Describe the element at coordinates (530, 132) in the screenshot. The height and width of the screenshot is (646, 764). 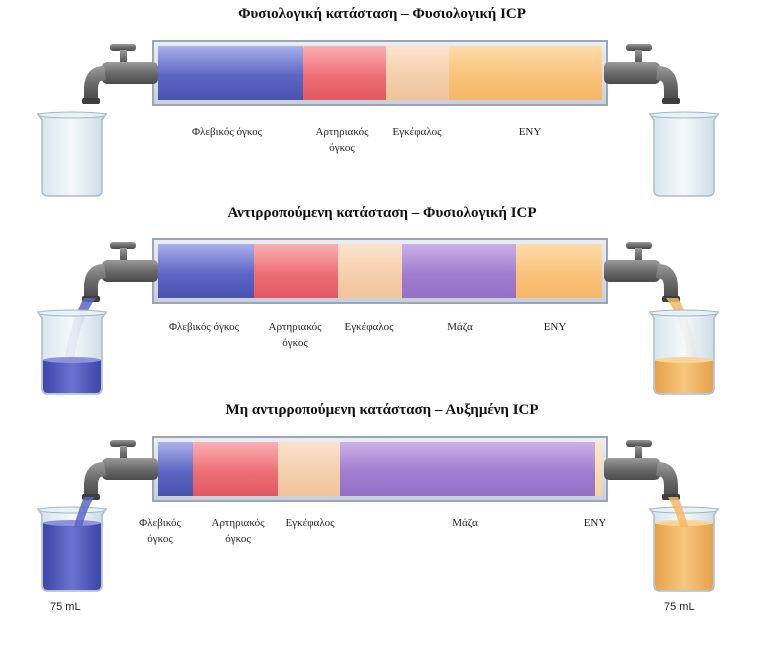
I see `panel-1-label-csf: ΕΝΥ` at that location.